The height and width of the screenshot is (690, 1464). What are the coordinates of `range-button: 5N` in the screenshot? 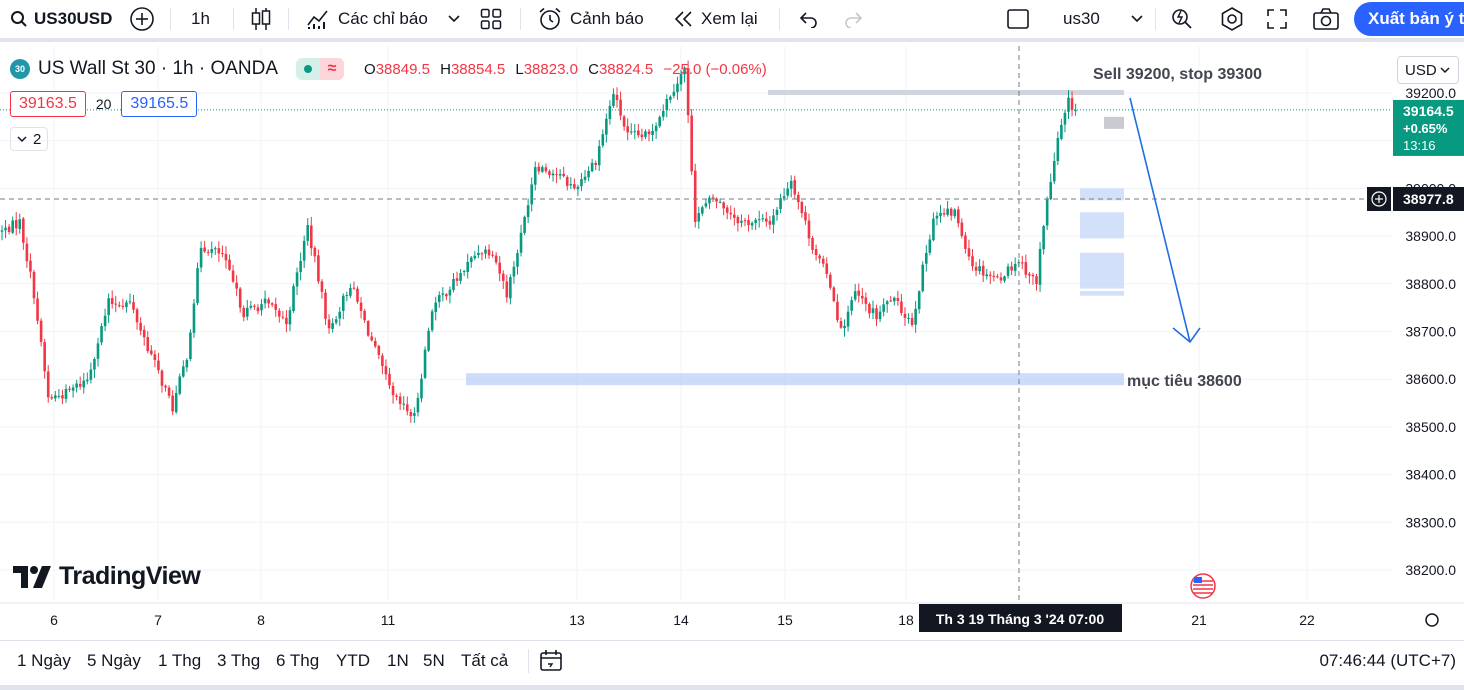 It's located at (434, 660).